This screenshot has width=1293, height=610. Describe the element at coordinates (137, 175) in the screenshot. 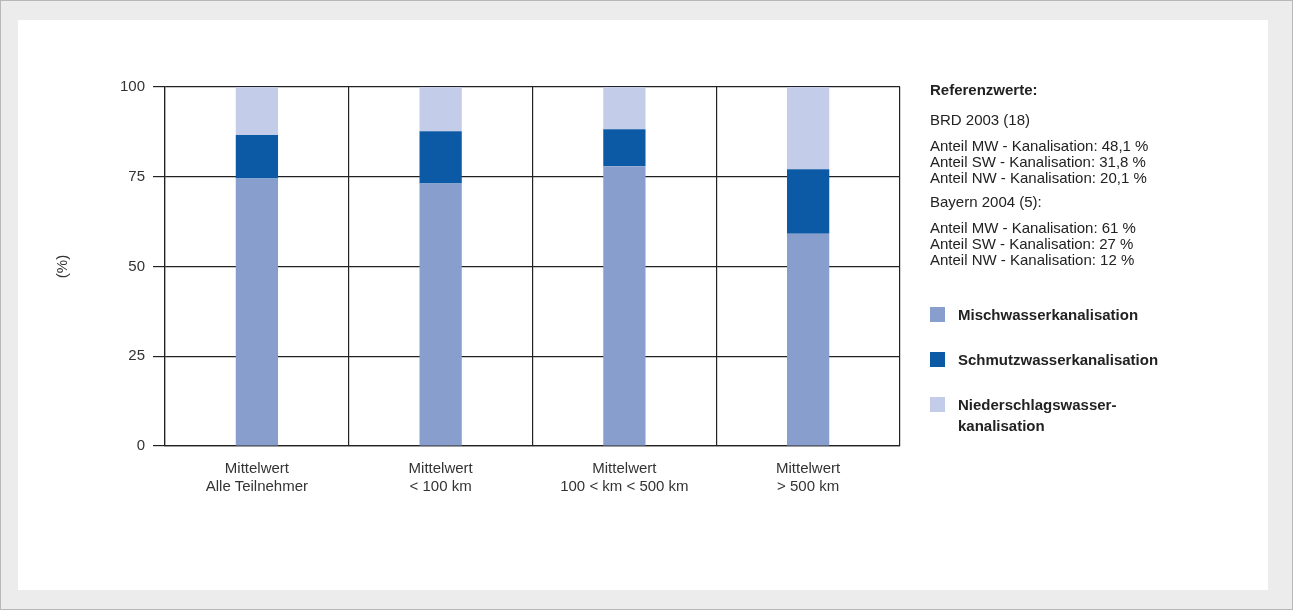

I see `y-tick-label: 75` at that location.